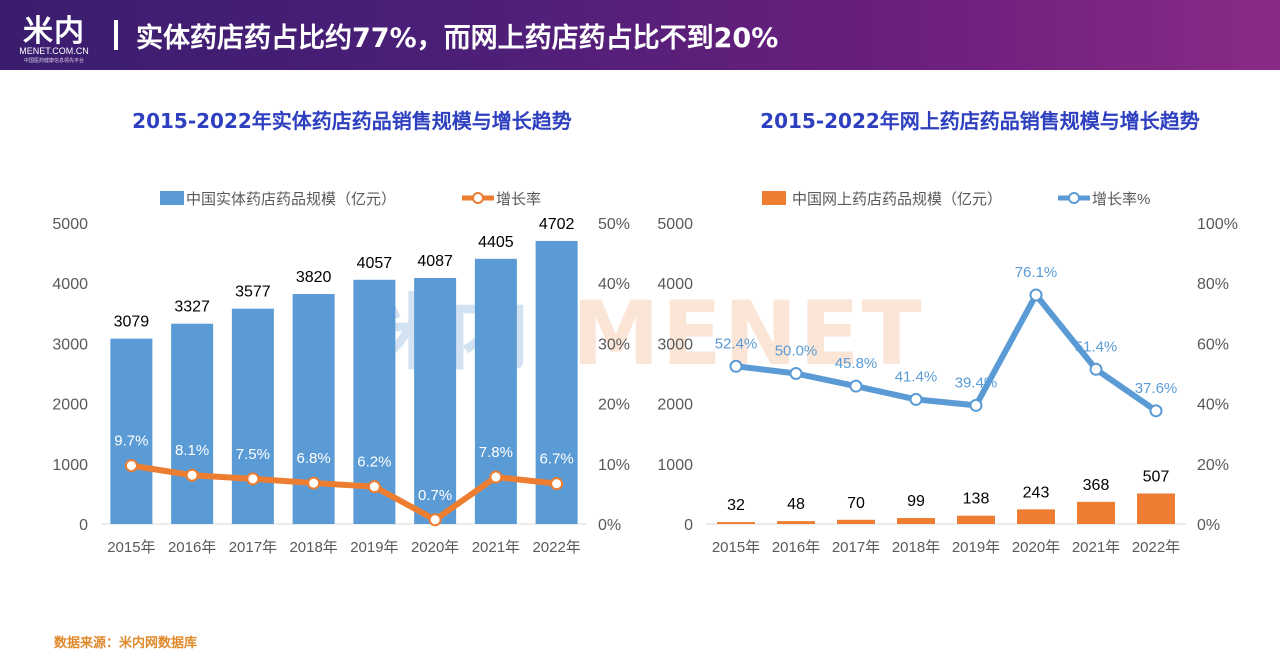 The image size is (1280, 666). I want to click on chart-2-legend-line-marker, so click(1074, 198).